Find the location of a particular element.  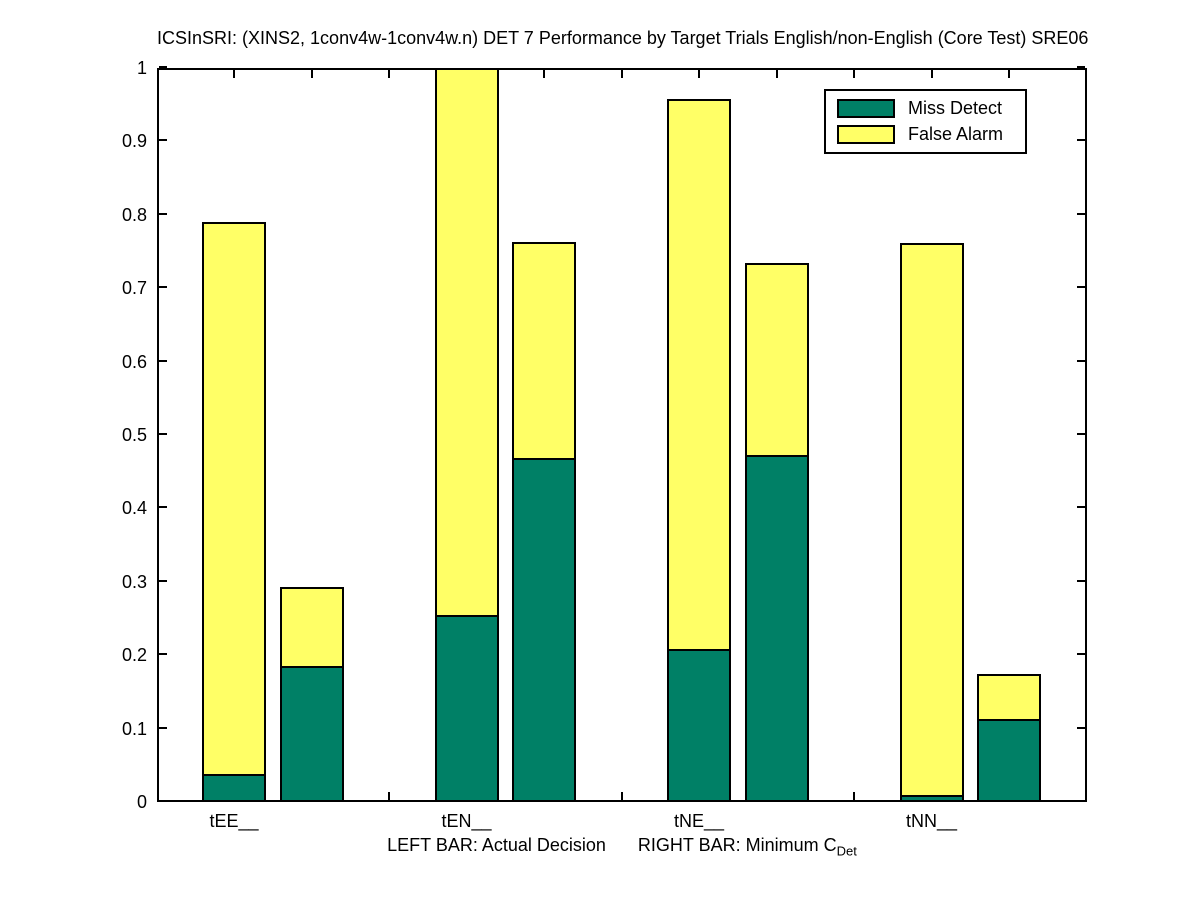

bar-right-false-alarm-tEE__ is located at coordinates (311, 627).